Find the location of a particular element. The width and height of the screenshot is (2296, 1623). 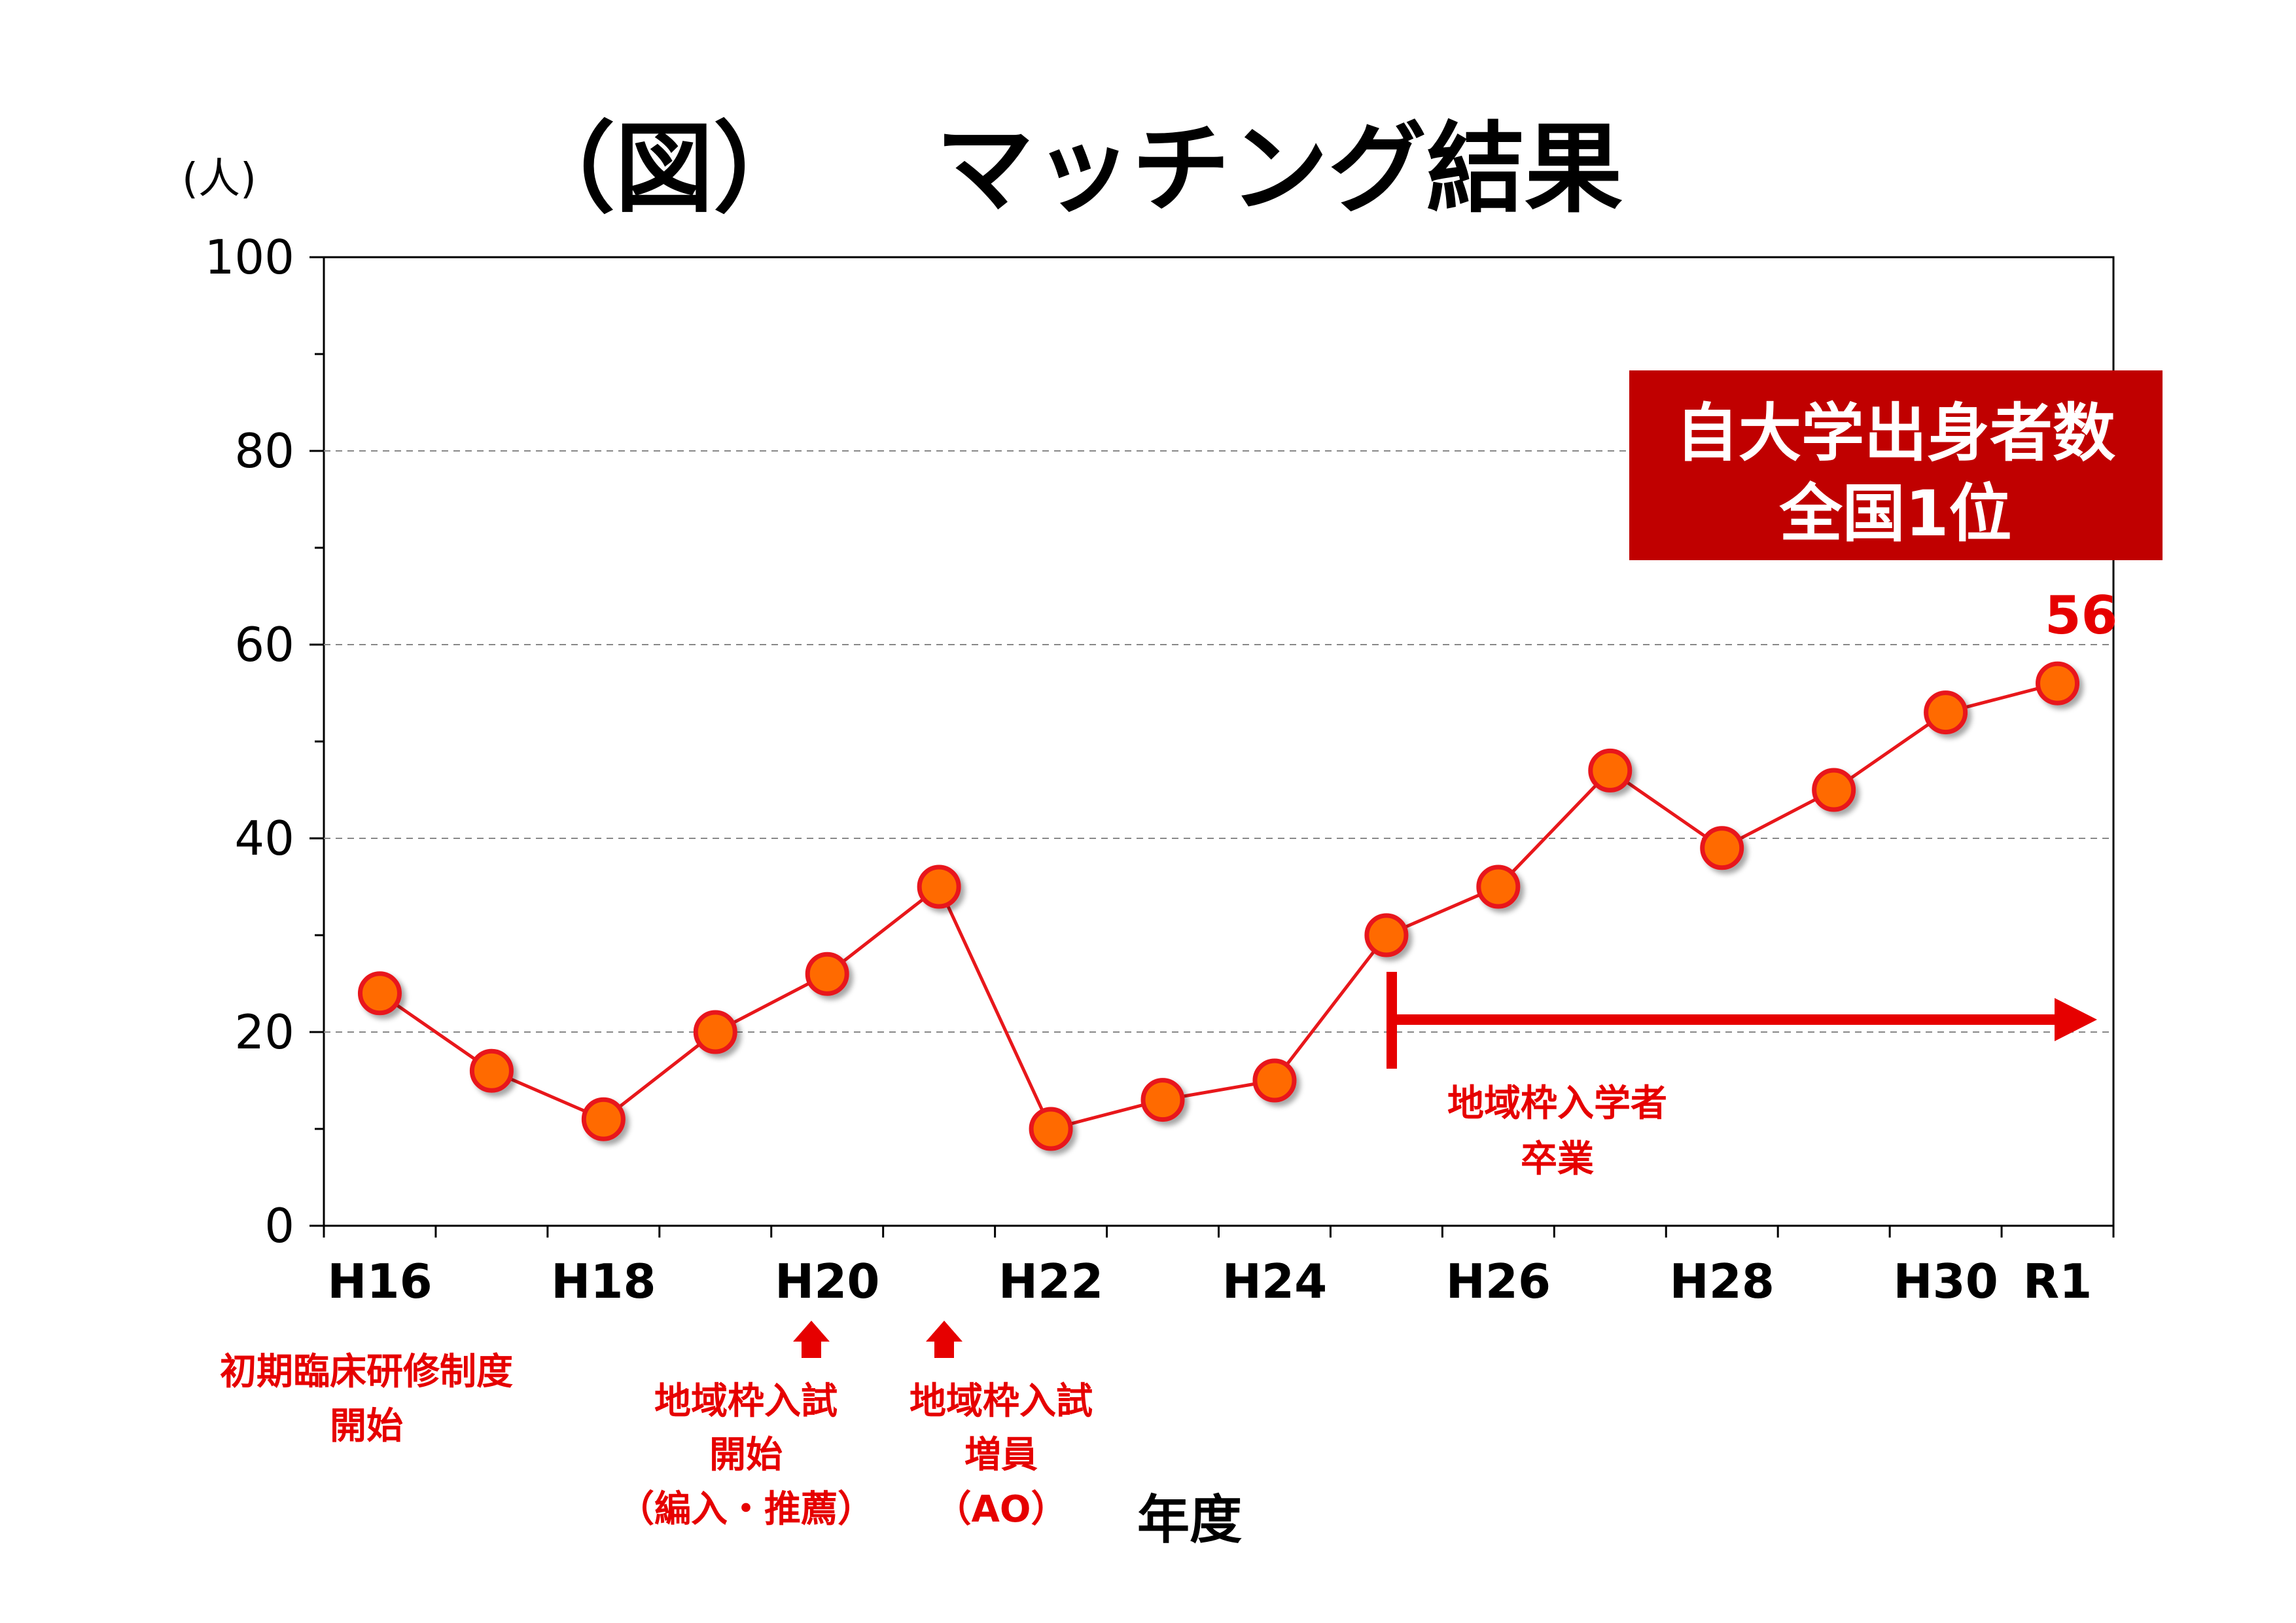

data-point-H28 is located at coordinates (1722, 848).